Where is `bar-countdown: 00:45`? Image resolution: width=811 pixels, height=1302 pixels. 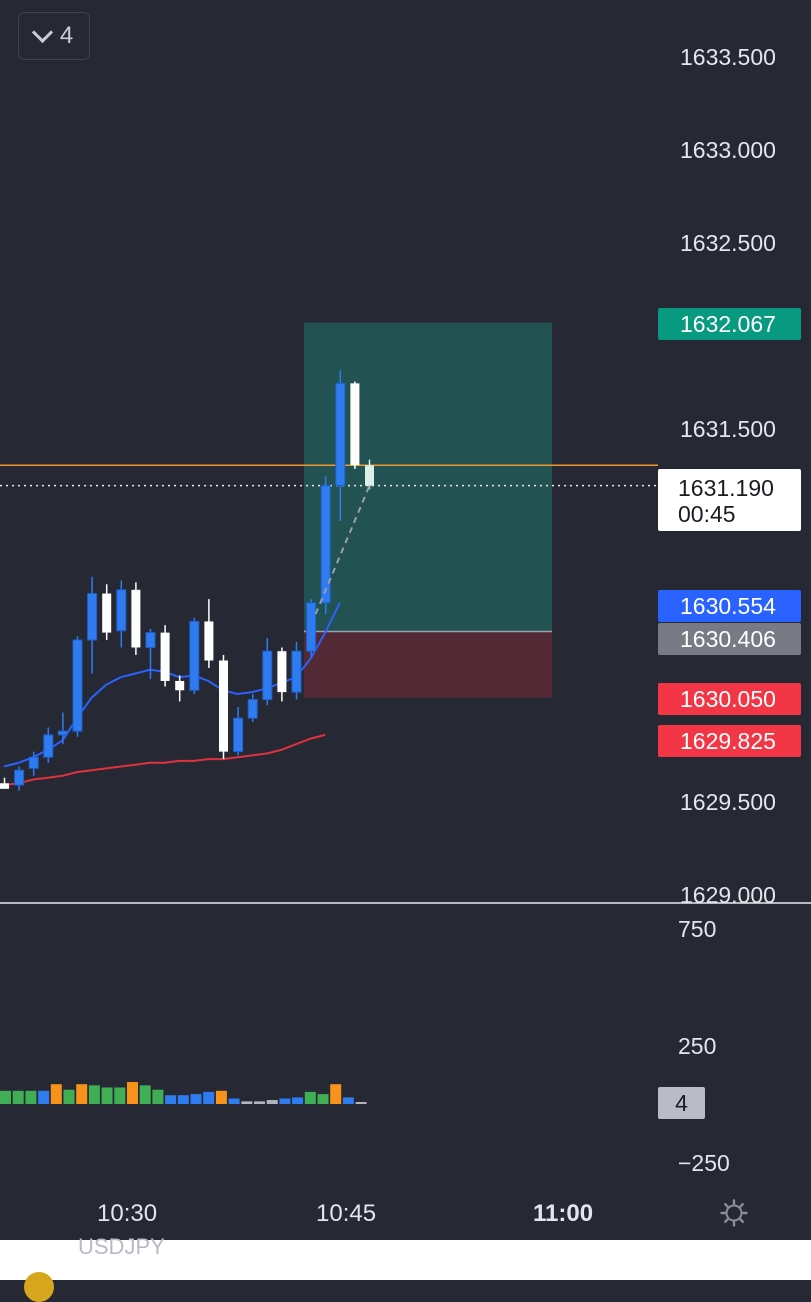 bar-countdown: 00:45 is located at coordinates (707, 514).